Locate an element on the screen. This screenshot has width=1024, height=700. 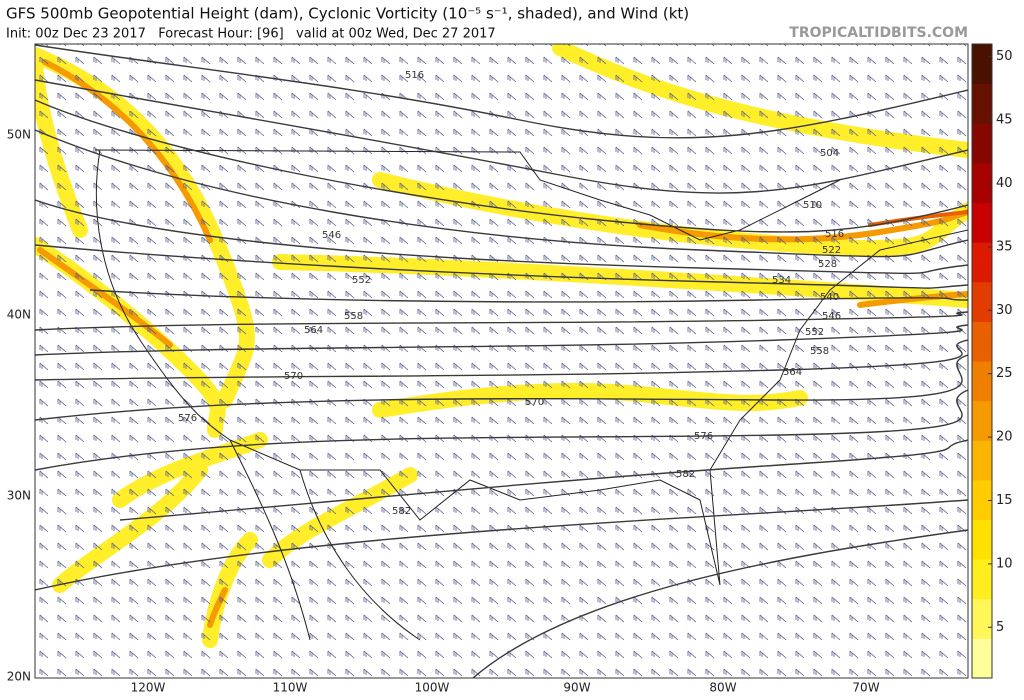
lat-labels: 50N 40N 30N 20N is located at coordinates (19, 406).